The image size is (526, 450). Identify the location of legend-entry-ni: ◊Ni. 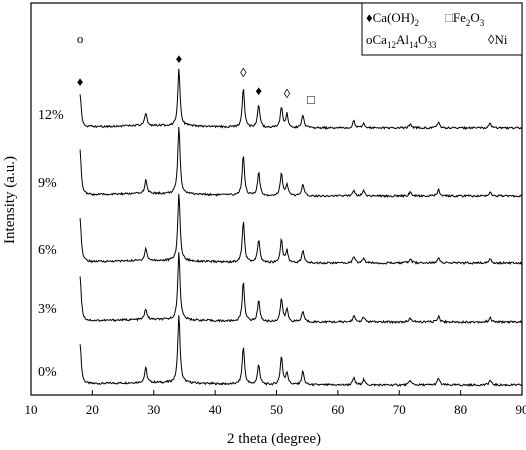
(498, 39).